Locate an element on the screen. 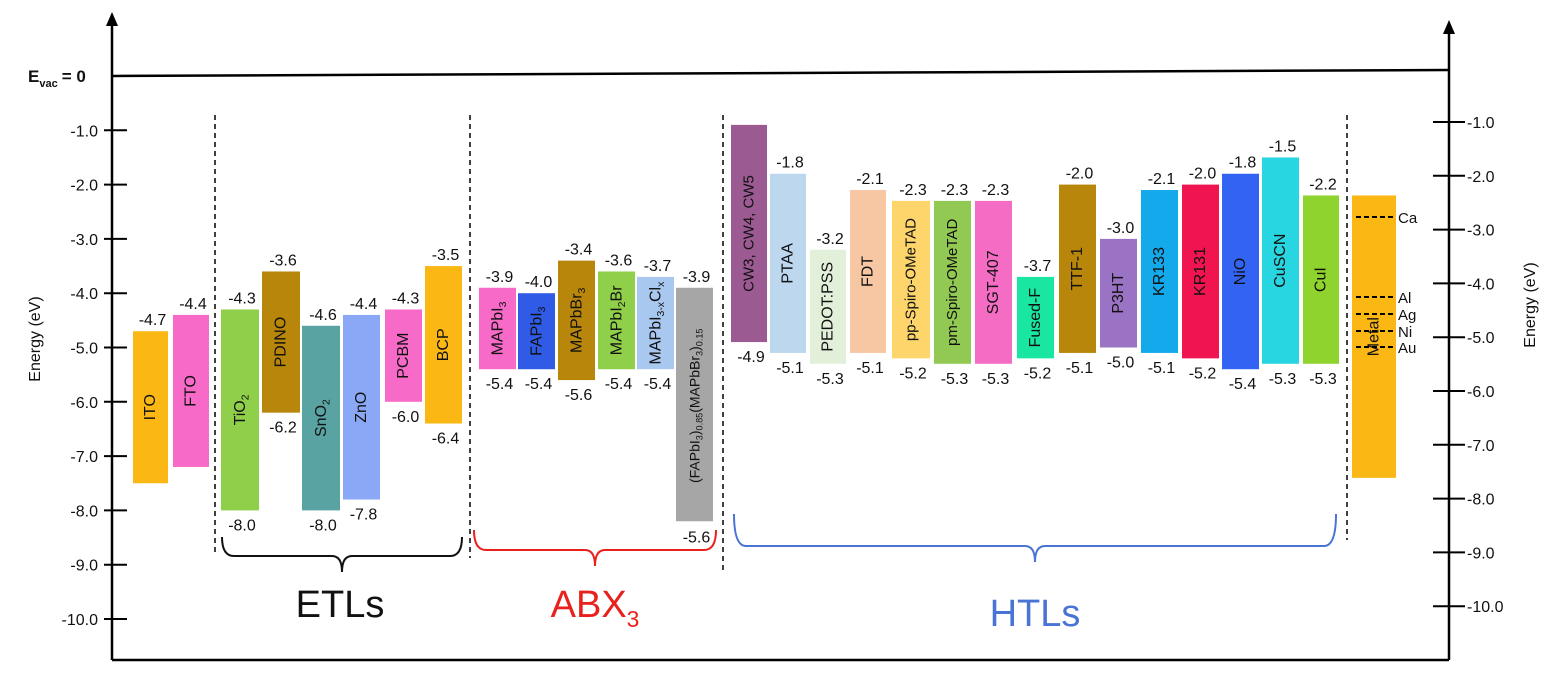  material-name-label: MAPbBr3 is located at coordinates (578, 320).